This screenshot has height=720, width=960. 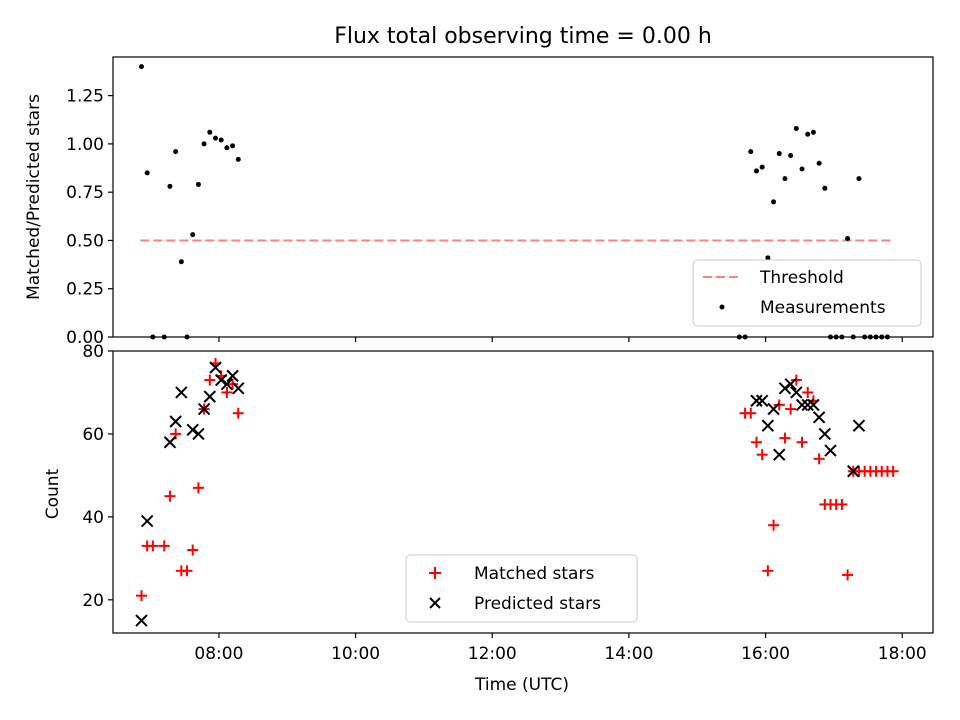 I want to click on top-y-tick-label: 0.00, so click(x=85, y=338).